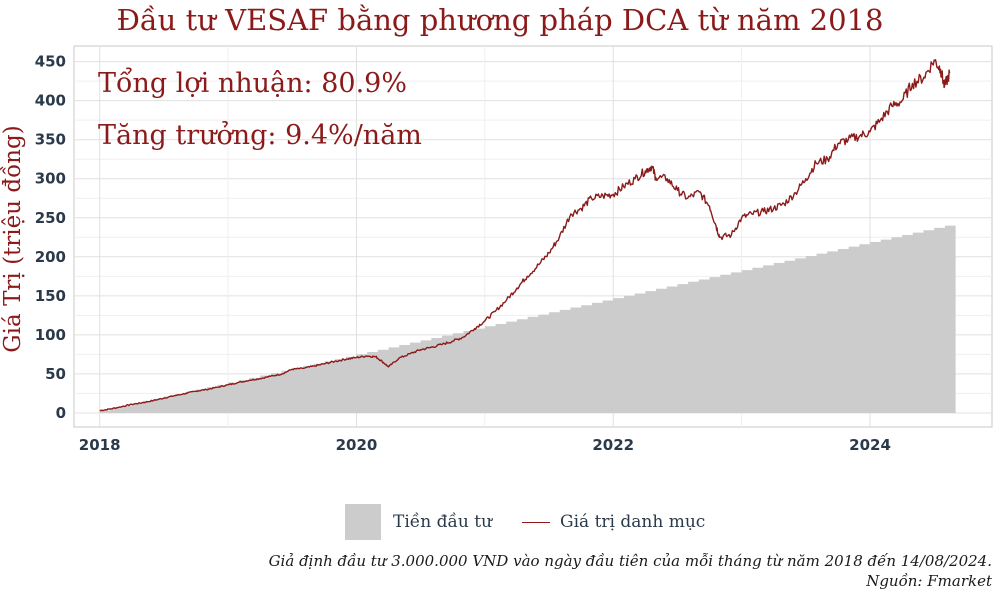  I want to click on y-tick-label: 50, so click(55, 374).